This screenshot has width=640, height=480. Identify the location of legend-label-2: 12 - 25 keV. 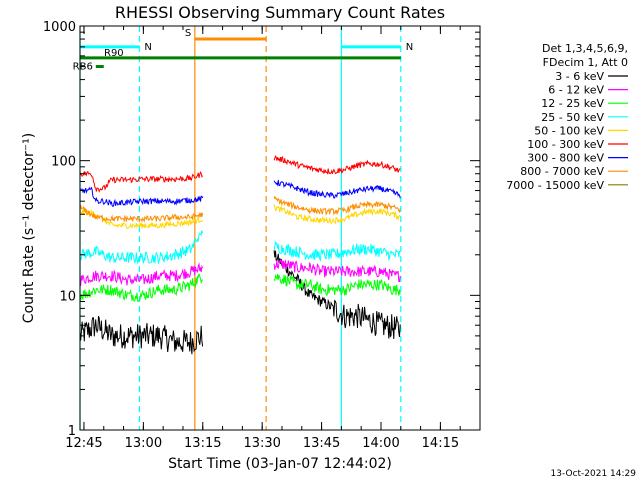
(572, 103).